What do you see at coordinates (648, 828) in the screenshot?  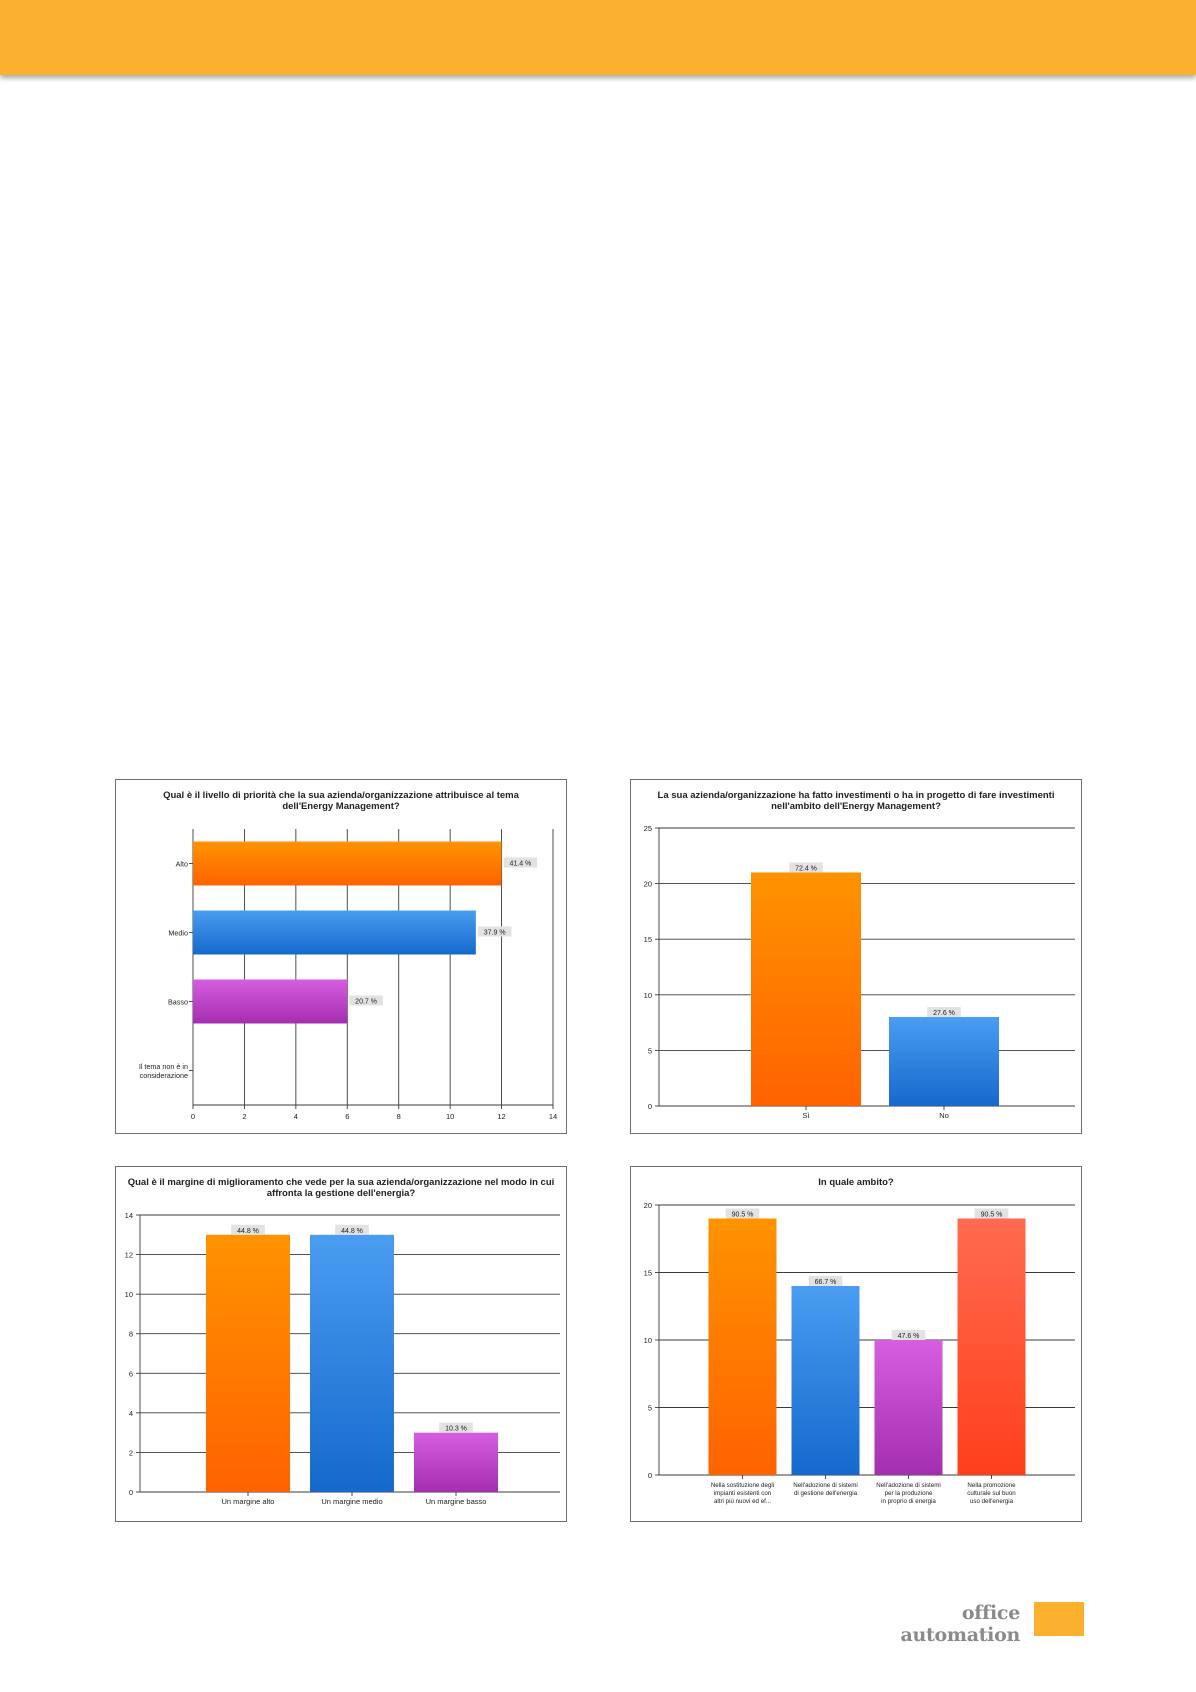 I see `y-tick-label: 25` at bounding box center [648, 828].